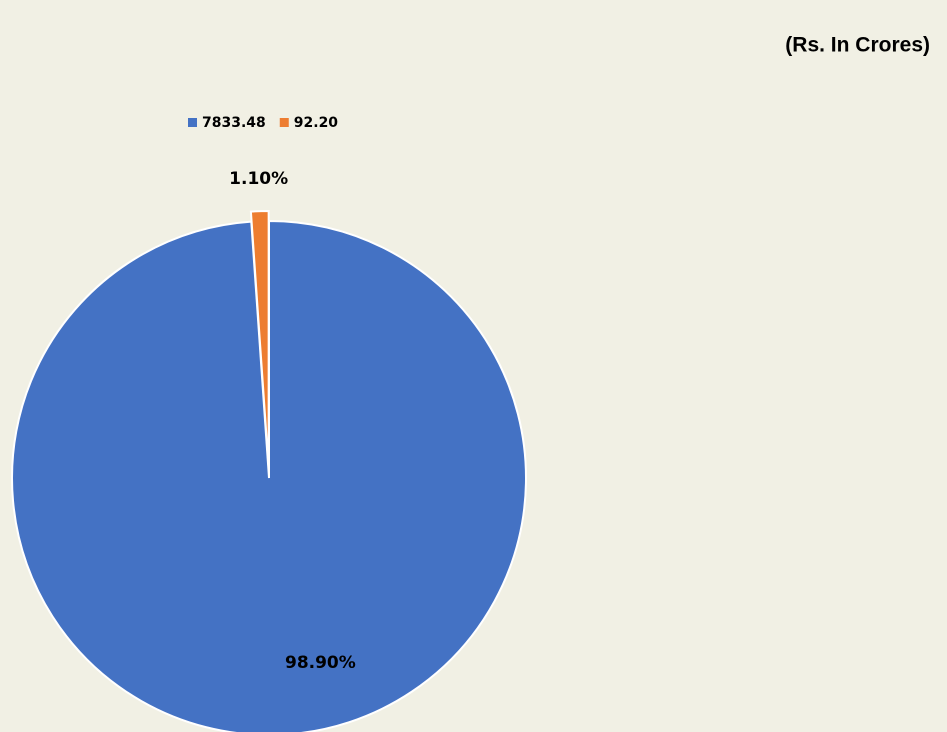 The width and height of the screenshot is (947, 732). What do you see at coordinates (258, 179) in the screenshot?
I see `data-label: 1.10%` at bounding box center [258, 179].